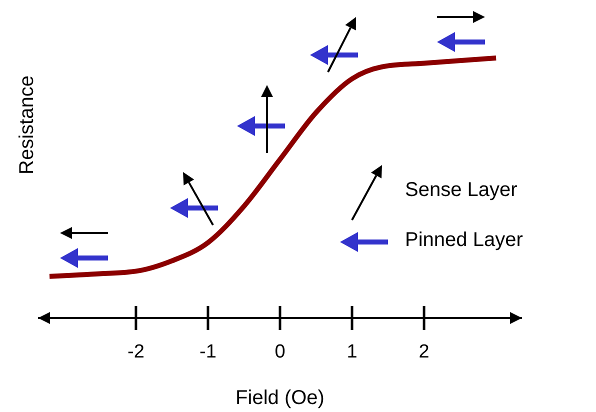 Image resolution: width=596 pixels, height=412 pixels. What do you see at coordinates (280, 351) in the screenshot?
I see `x-tick-label: 0` at bounding box center [280, 351].